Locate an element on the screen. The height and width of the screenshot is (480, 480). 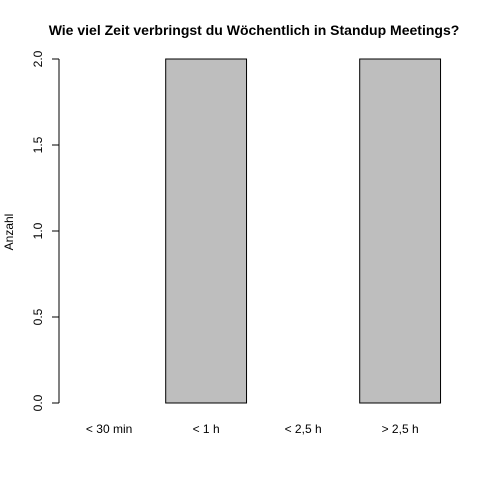
y-ticks-group: 0.0 0.5 1.0 1.5 2.0 is located at coordinates (45, 230).